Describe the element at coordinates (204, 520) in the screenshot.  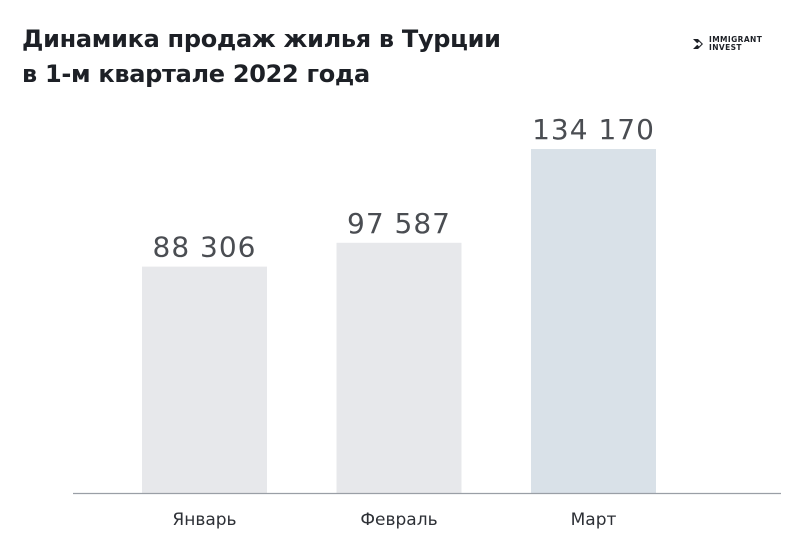
I see `category-label-1: Январь` at that location.